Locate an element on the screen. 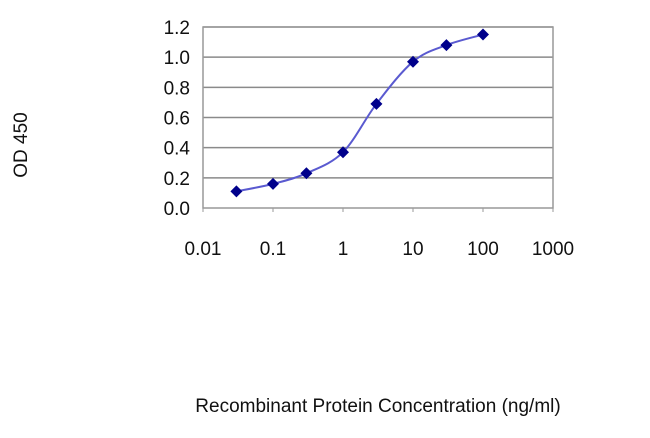 The height and width of the screenshot is (438, 650). x-tick-label: 100 is located at coordinates (483, 249).